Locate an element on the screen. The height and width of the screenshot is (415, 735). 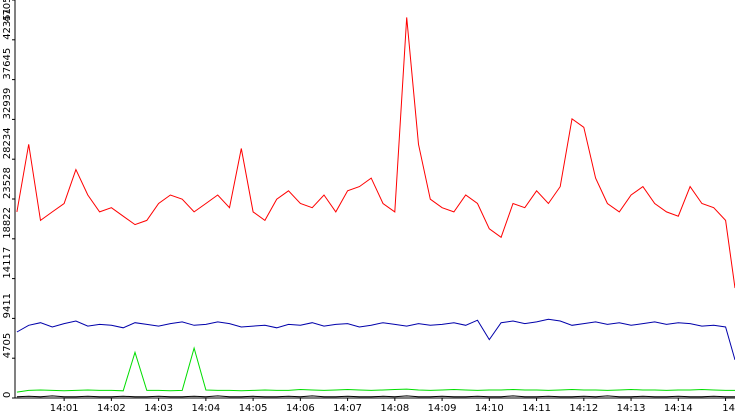
y-tick-label: 4705 is located at coordinates (7, 345).